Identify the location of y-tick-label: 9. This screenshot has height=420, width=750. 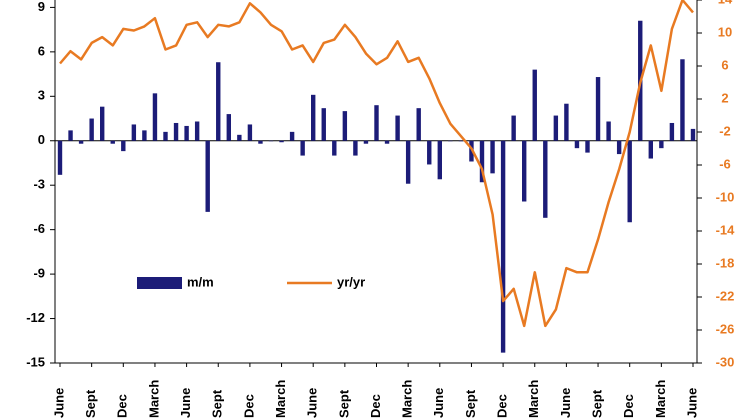
(41, 7).